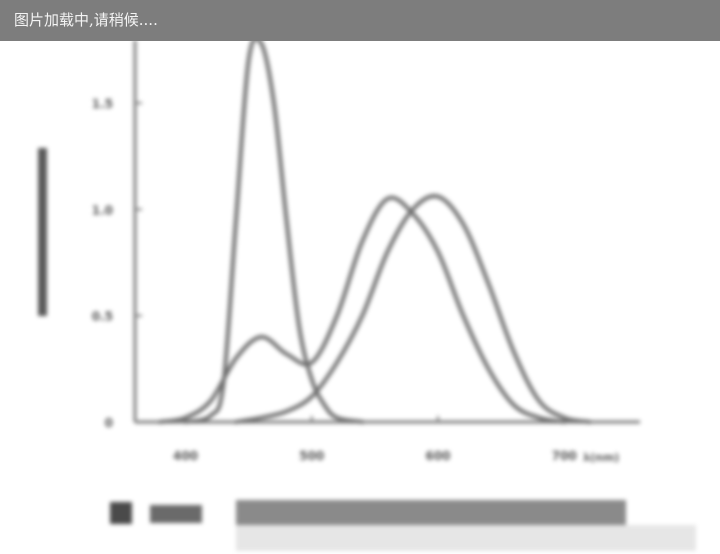 This screenshot has height=554, width=720. Describe the element at coordinates (601, 457) in the screenshot. I see `x-axis-label: λ(nm)` at that location.